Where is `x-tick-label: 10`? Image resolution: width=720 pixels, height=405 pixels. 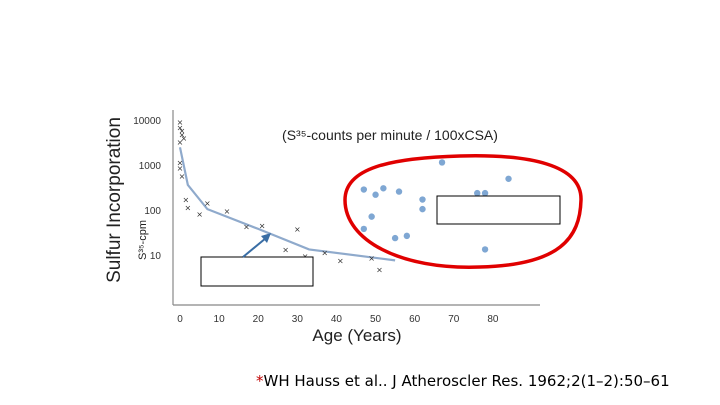 x-tick-label: 10 is located at coordinates (220, 319).